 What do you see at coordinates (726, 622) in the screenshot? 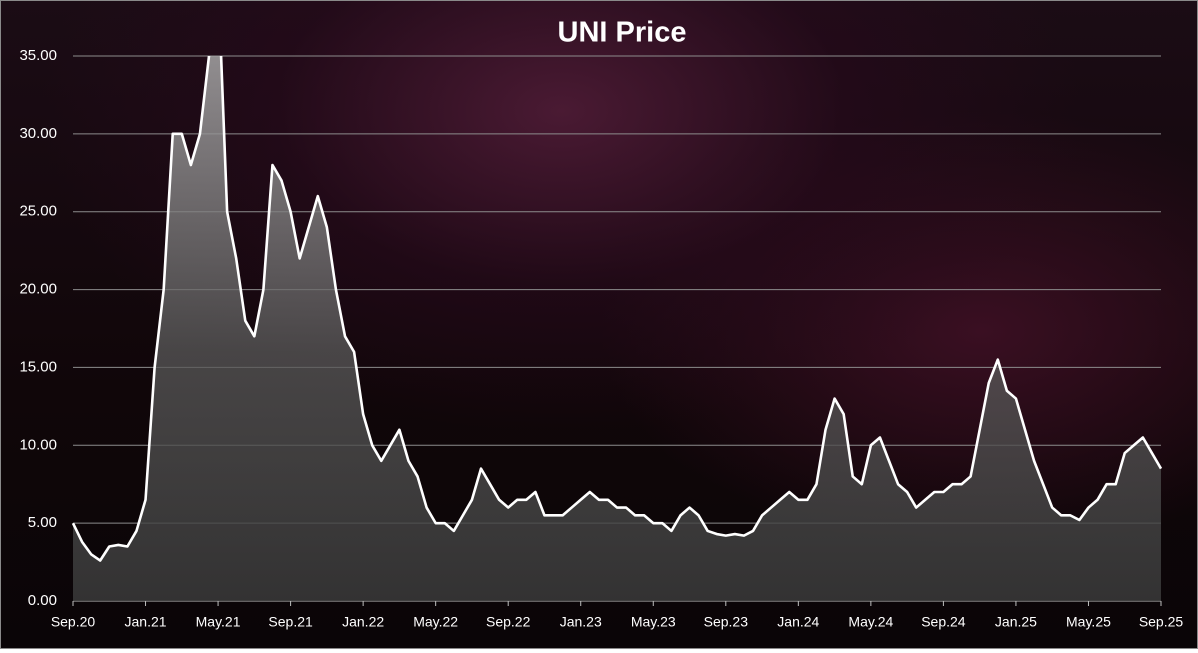
I see `x-tick-label: Sep.23` at bounding box center [726, 622].